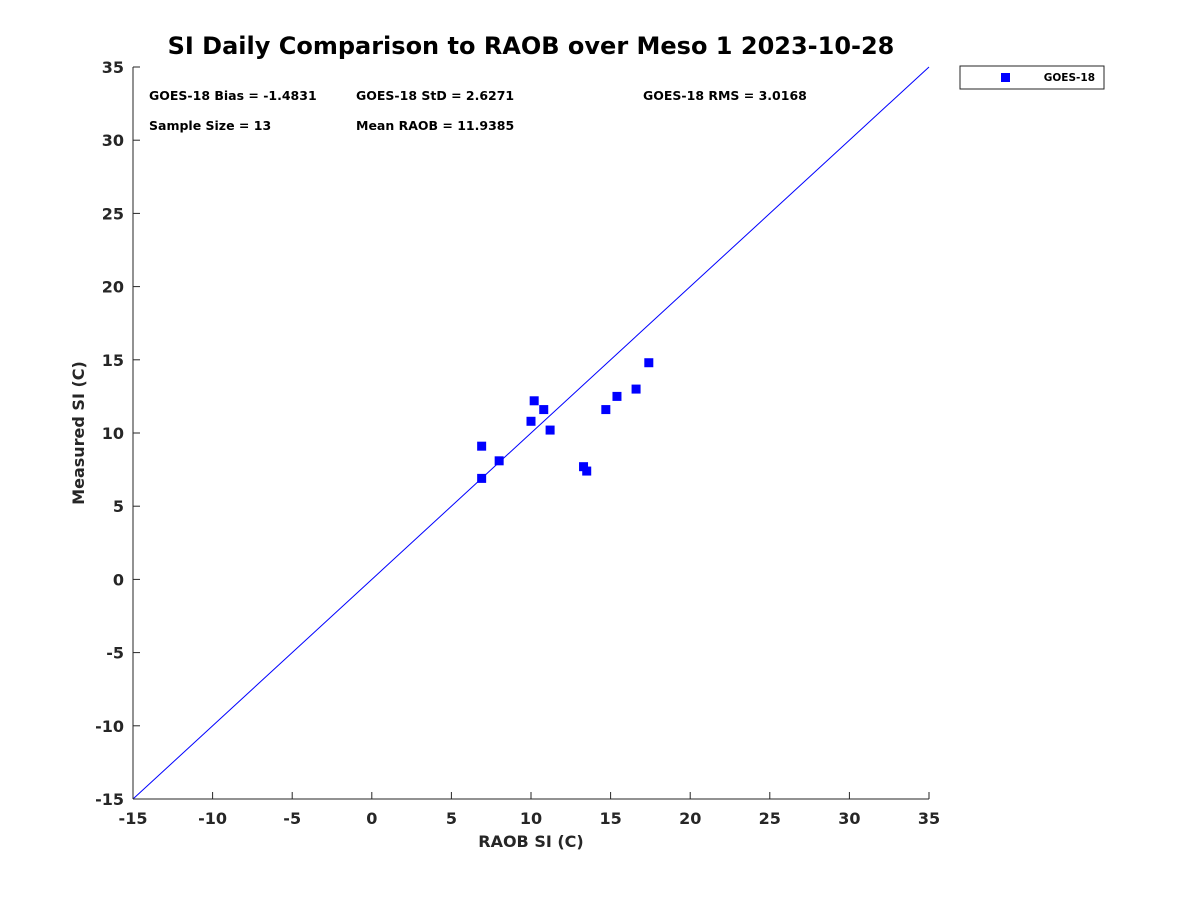 The height and width of the screenshot is (900, 1200). I want to click on std-stat: GOES-18 StD = 2.6271, so click(435, 95).